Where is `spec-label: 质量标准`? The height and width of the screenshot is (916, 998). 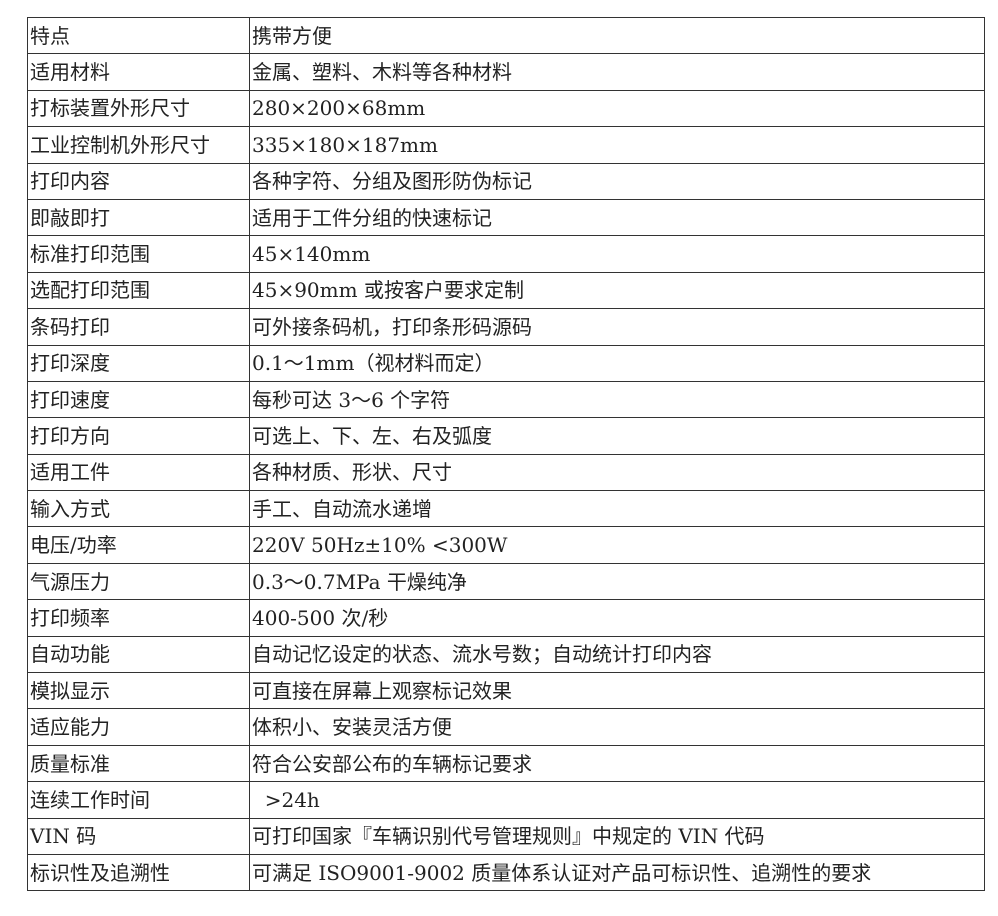
spec-label: 质量标准 is located at coordinates (138, 763).